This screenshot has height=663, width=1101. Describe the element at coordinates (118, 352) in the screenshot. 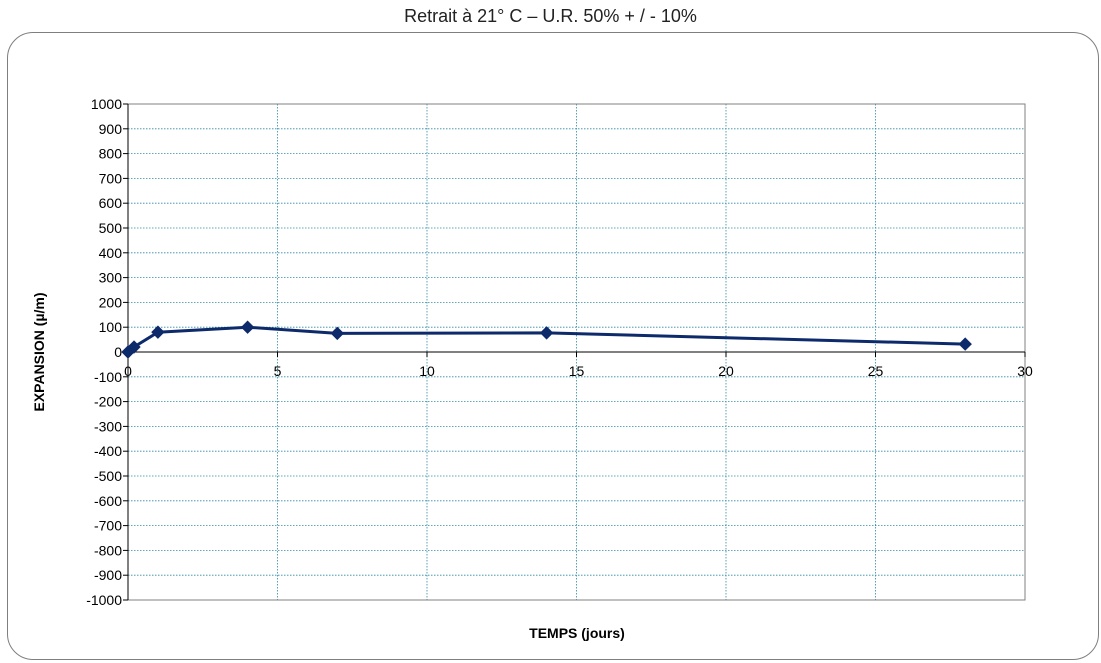

I see `y-tick-label: 0` at that location.